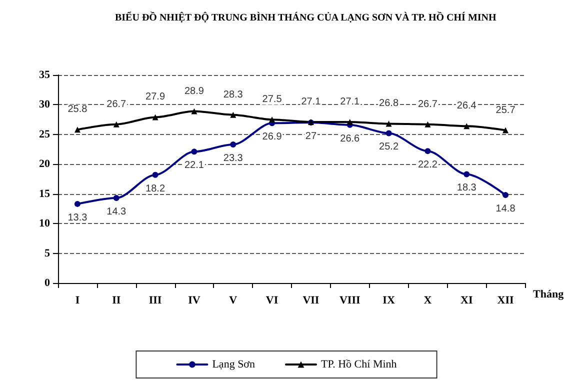 The height and width of the screenshot is (384, 573). What do you see at coordinates (272, 300) in the screenshot?
I see `x-tick-label: VI` at bounding box center [272, 300].